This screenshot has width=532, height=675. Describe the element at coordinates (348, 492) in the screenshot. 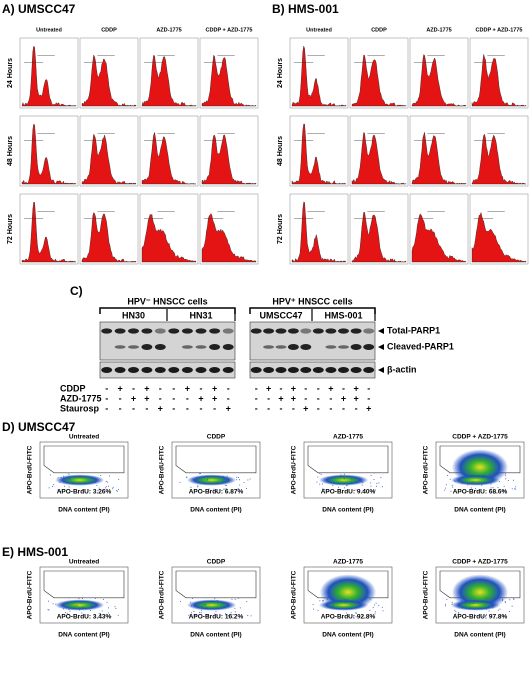

I see `result-label: APO-BrdU: 9.40%` at that location.